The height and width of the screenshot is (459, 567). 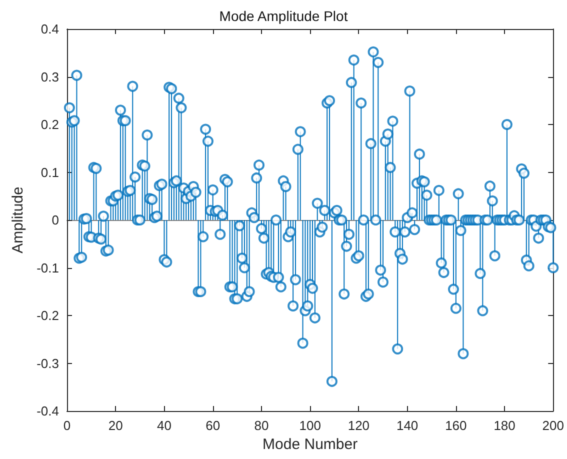 What do you see at coordinates (49, 29) in the screenshot?
I see `y-tick-label: 0.4` at bounding box center [49, 29].